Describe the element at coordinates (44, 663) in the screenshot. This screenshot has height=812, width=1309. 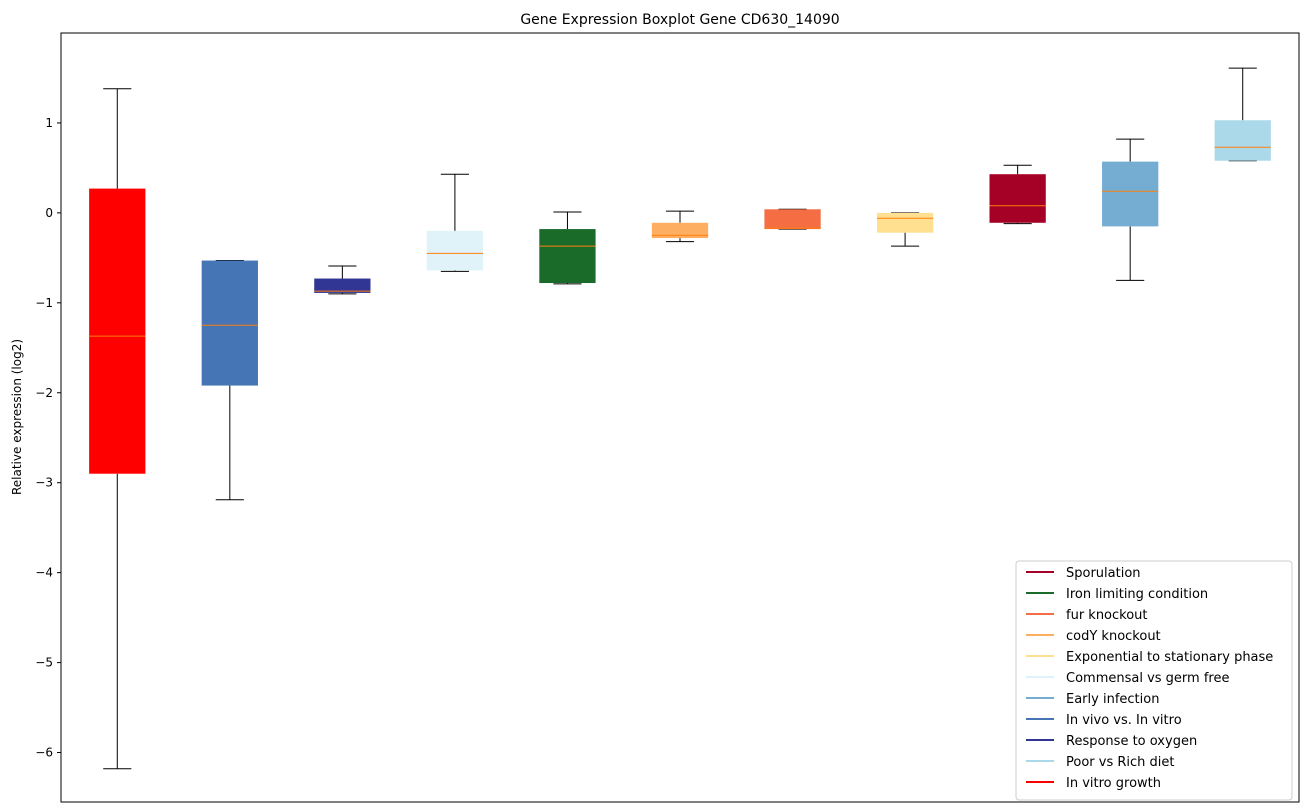
I see `y-tick-label: −5` at that location.